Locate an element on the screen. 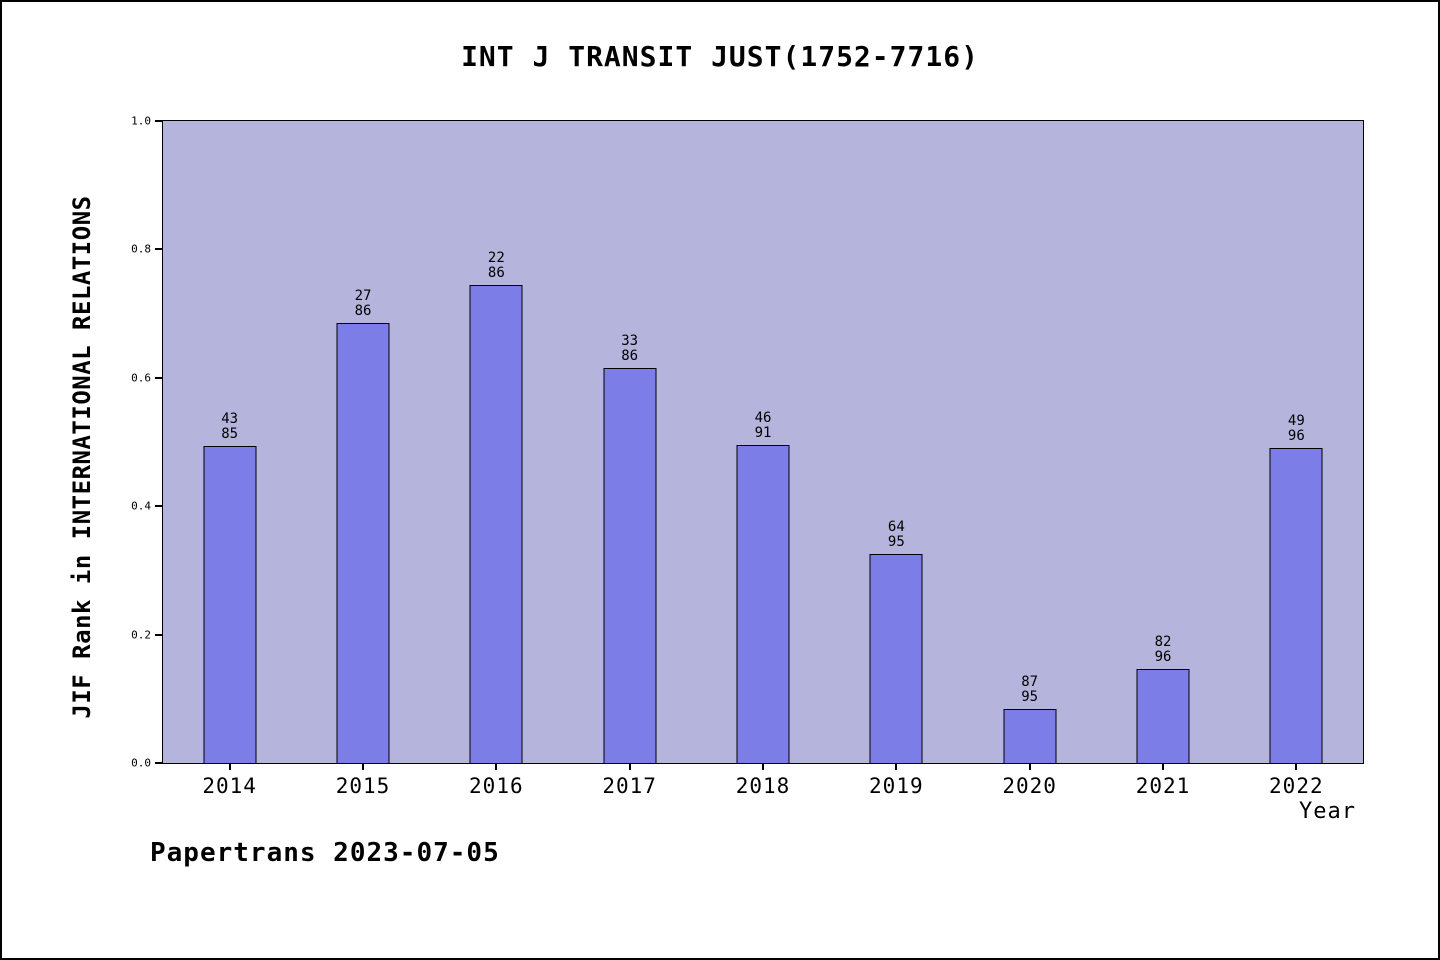  bar-value-label: 87 95 is located at coordinates (1029, 690).